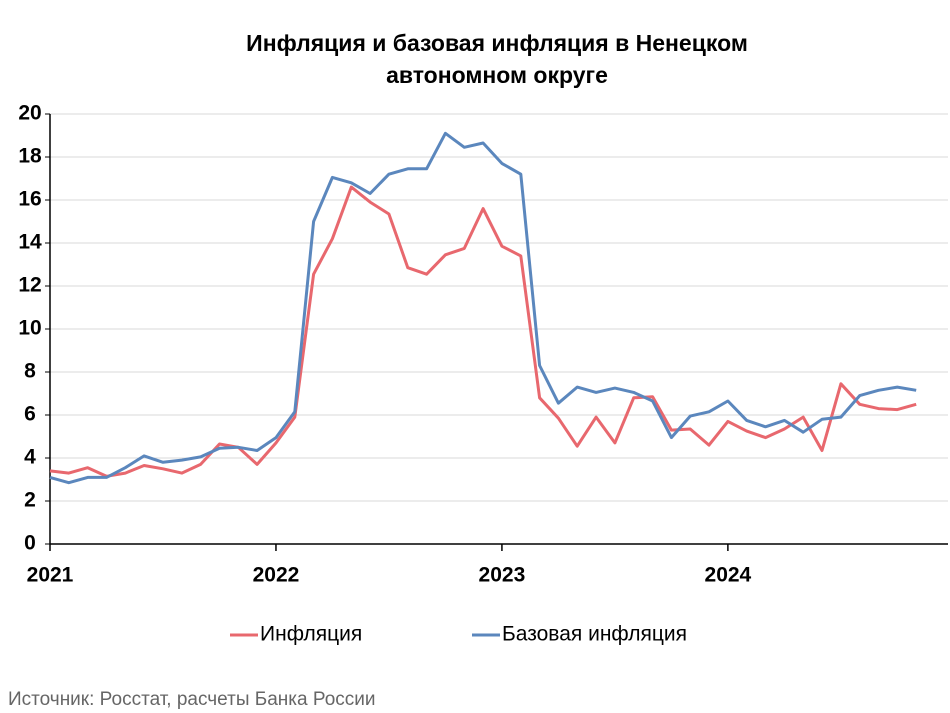 The width and height of the screenshot is (950, 713). Describe the element at coordinates (50, 575) in the screenshot. I see `x-tick-label: 2021` at that location.